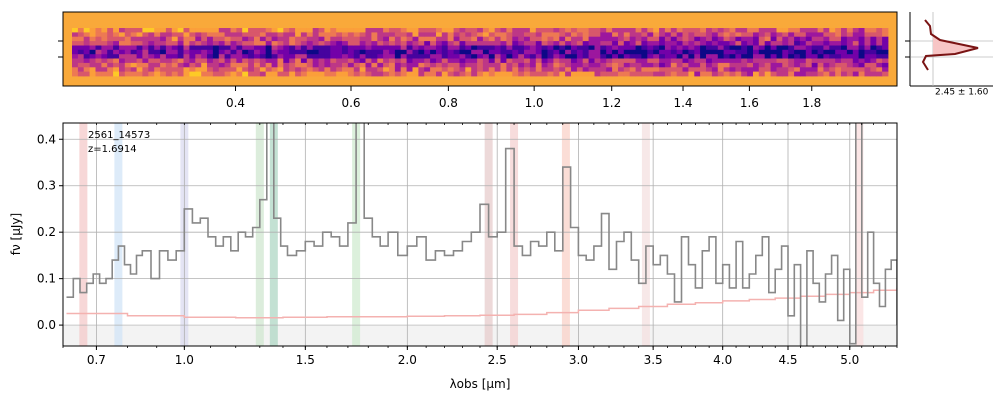  I want to click on x-tick-label: 2.0, so click(407, 360).